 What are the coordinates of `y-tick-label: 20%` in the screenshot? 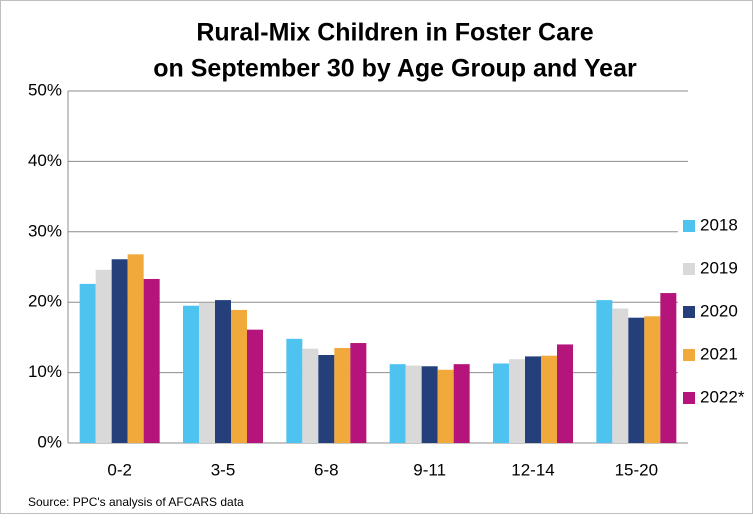 It's located at (45, 301).